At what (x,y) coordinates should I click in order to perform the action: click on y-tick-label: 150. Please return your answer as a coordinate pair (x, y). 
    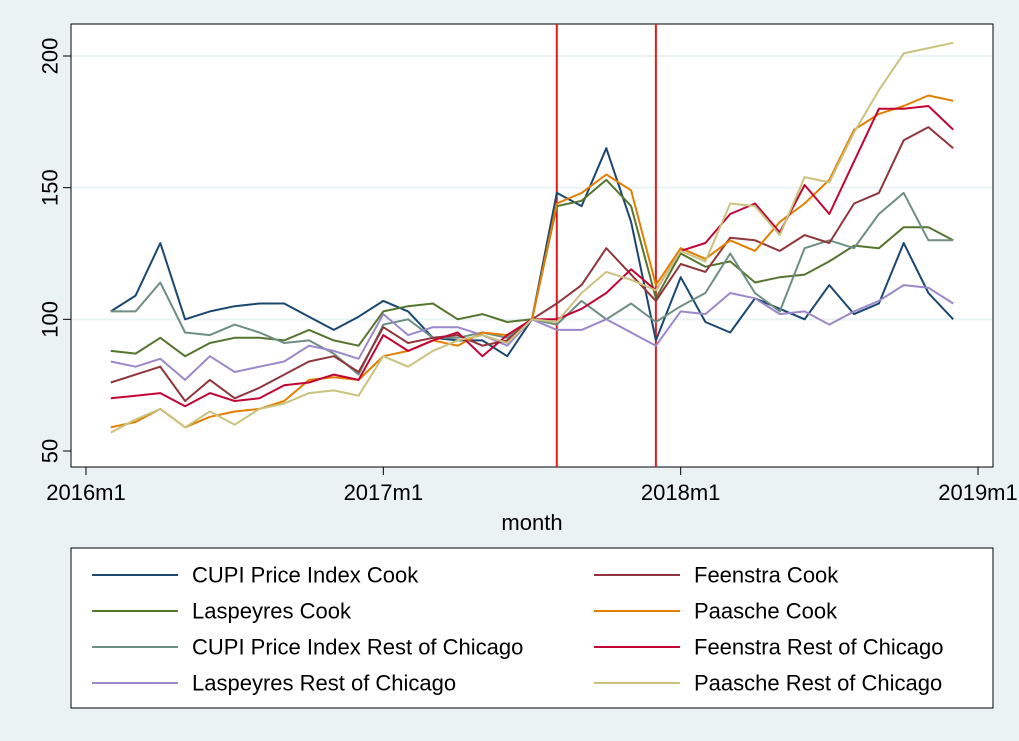
    Looking at the image, I should click on (50, 187).